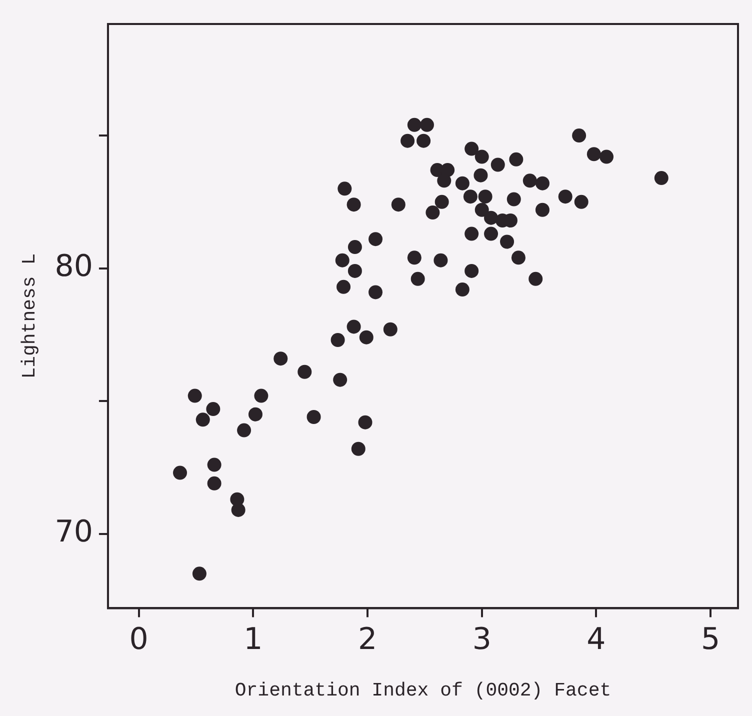 The width and height of the screenshot is (752, 716). I want to click on y-axis-title: Lightness L, so click(29, 316).